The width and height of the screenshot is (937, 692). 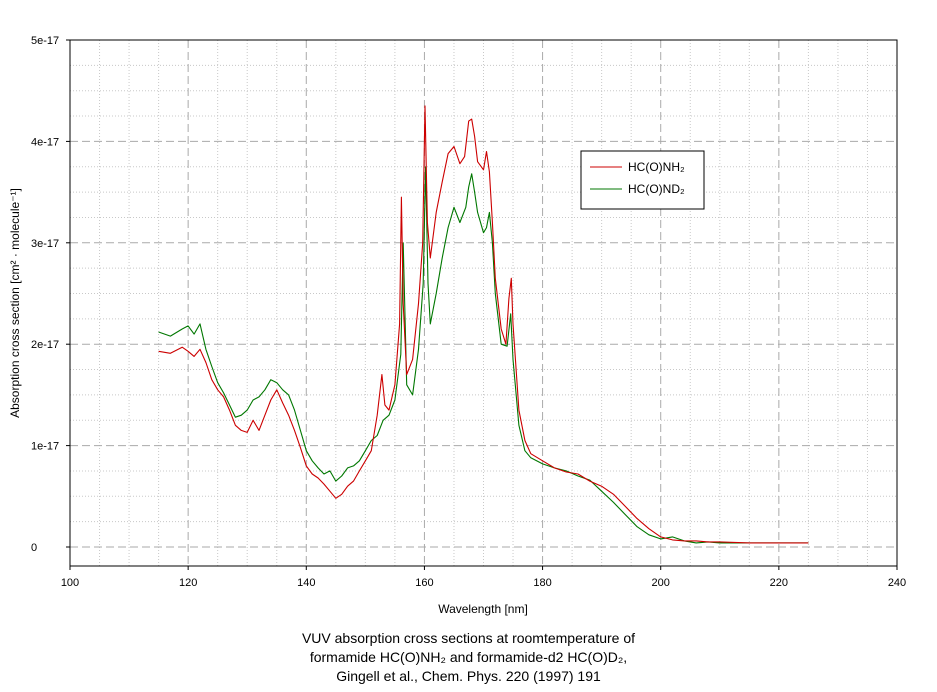 What do you see at coordinates (70, 583) in the screenshot?
I see `x-tick-label: 100` at bounding box center [70, 583].